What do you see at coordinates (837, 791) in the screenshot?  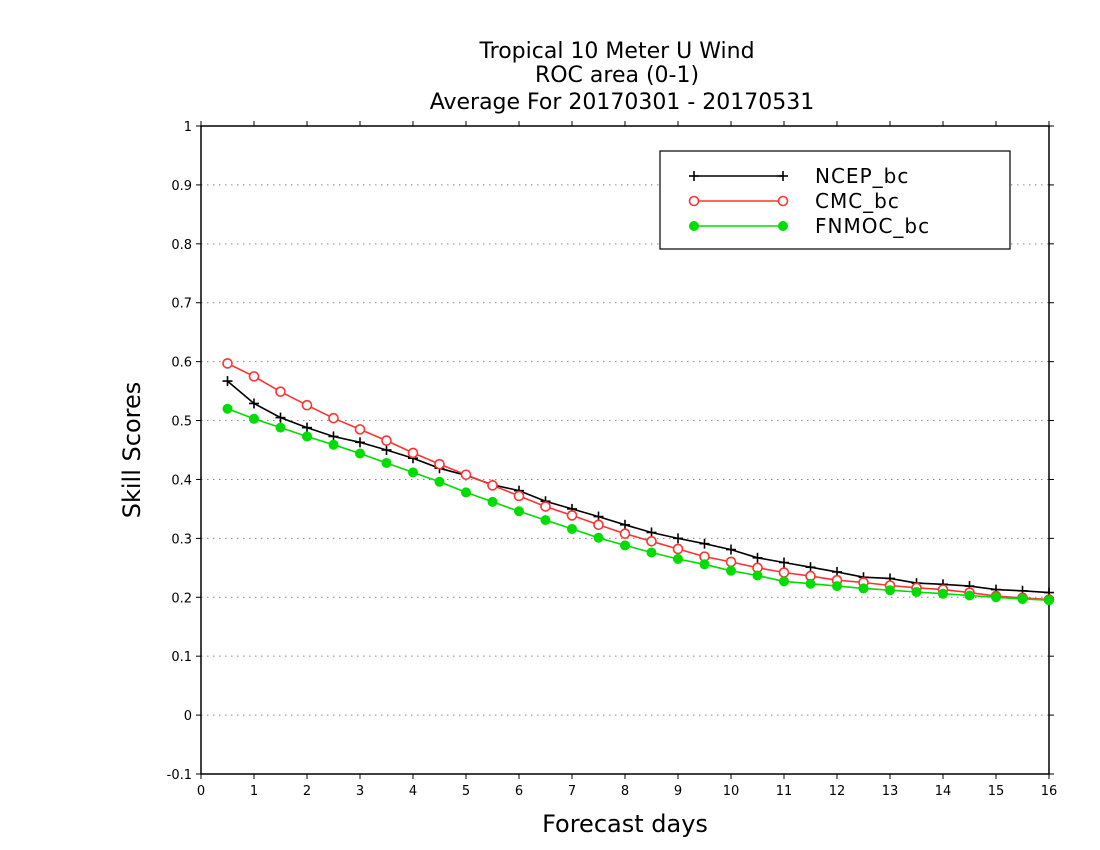 I see `x-tick-label: 12` at bounding box center [837, 791].